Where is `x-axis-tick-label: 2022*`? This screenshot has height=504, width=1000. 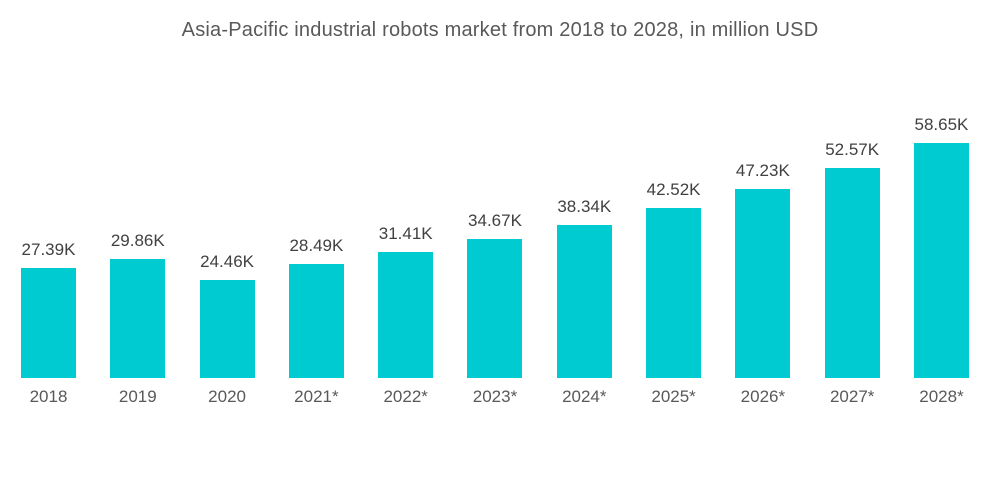 x-axis-tick-label: 2022* is located at coordinates (405, 396).